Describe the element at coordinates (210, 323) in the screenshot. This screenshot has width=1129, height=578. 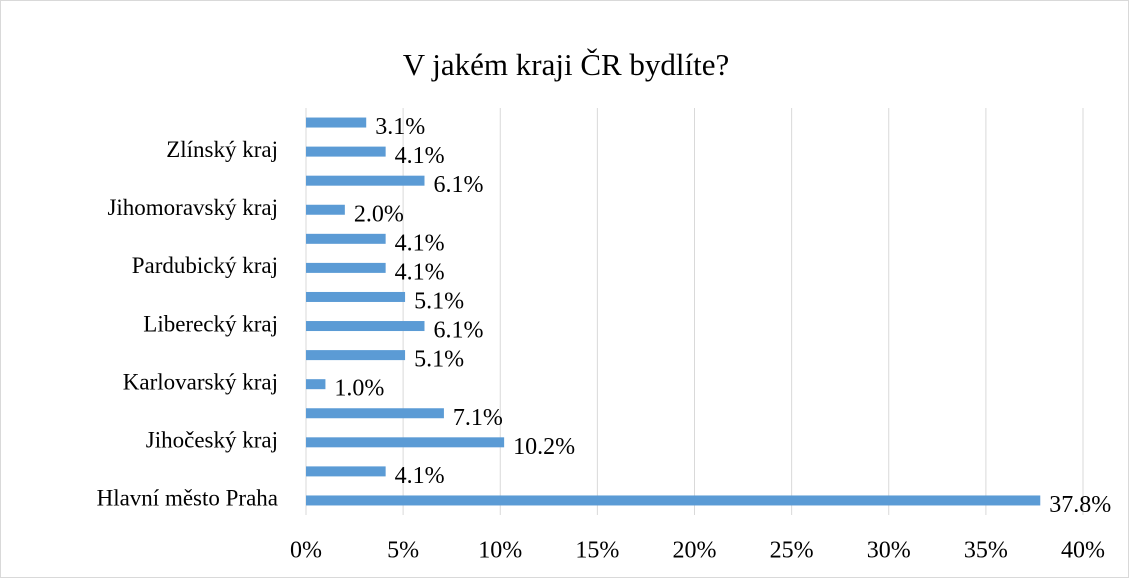
I see `y-tick-label: Liberecký kraj` at that location.